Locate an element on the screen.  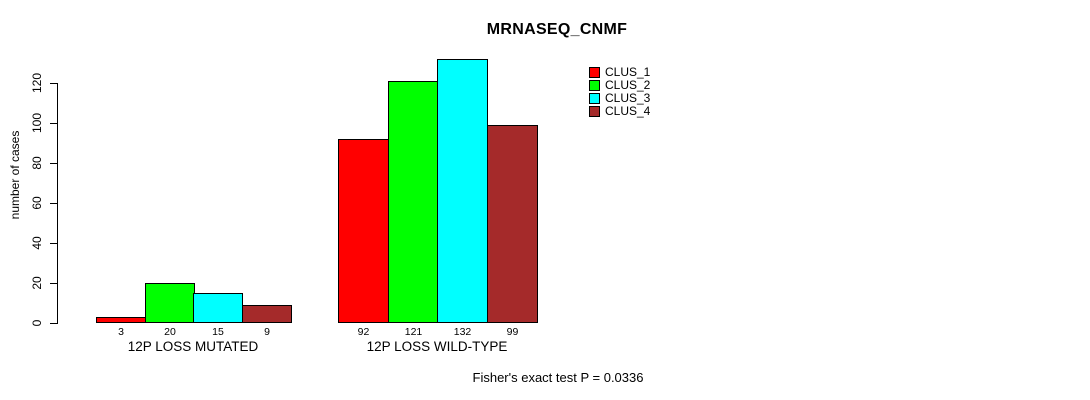
bar-value-label: 99 is located at coordinates (512, 332).